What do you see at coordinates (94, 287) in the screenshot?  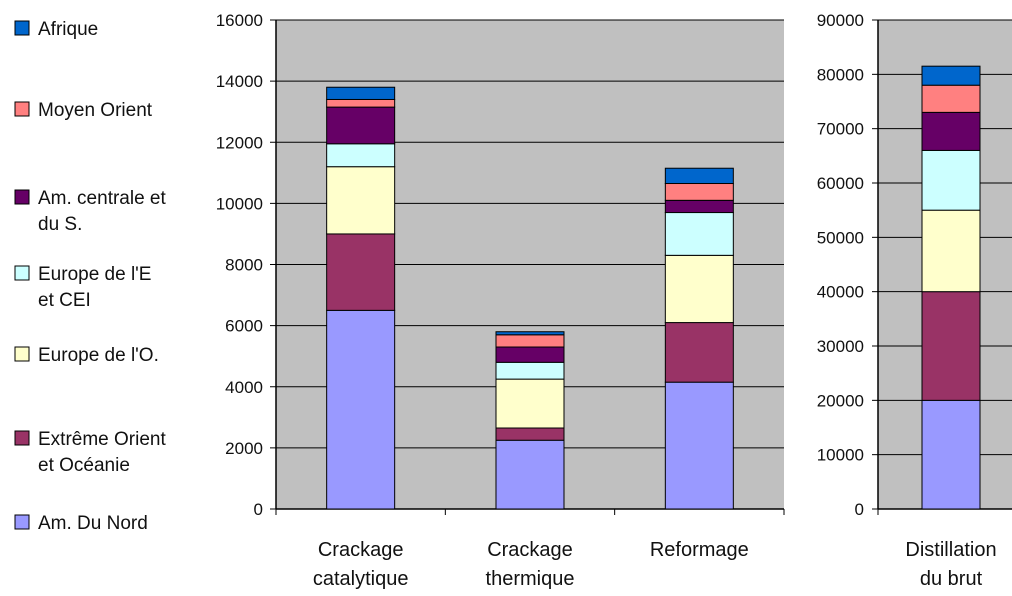 I see `legend-label: Europe de l'E et CEI` at bounding box center [94, 287].